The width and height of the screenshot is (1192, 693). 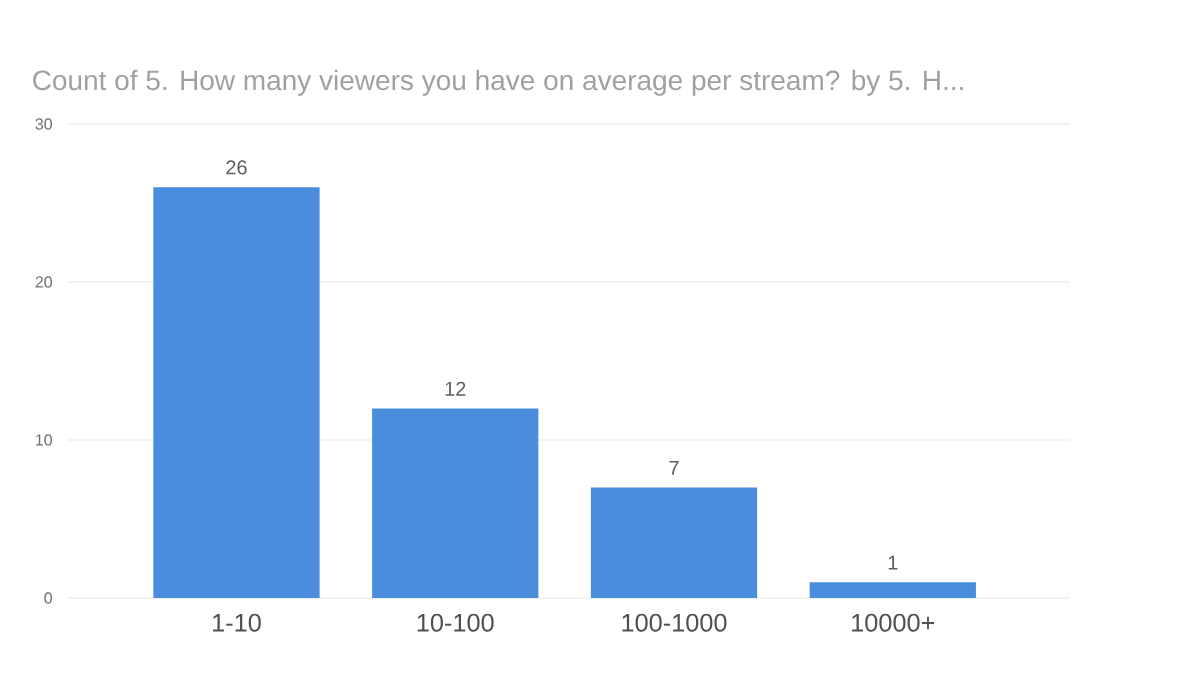 I want to click on data-label: 12, so click(x=455, y=388).